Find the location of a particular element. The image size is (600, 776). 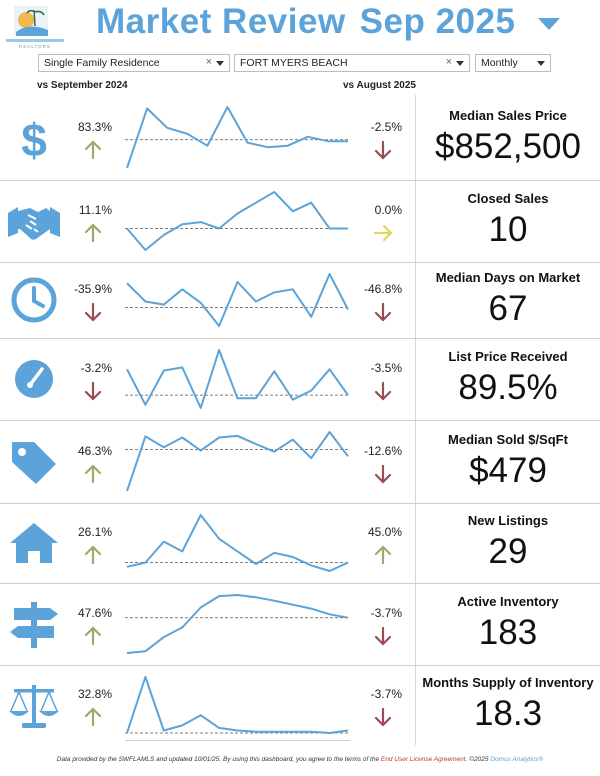

metric-row: 32.8% -3.7% Months Supply of Inventory 18.3 is located at coordinates (300, 705).